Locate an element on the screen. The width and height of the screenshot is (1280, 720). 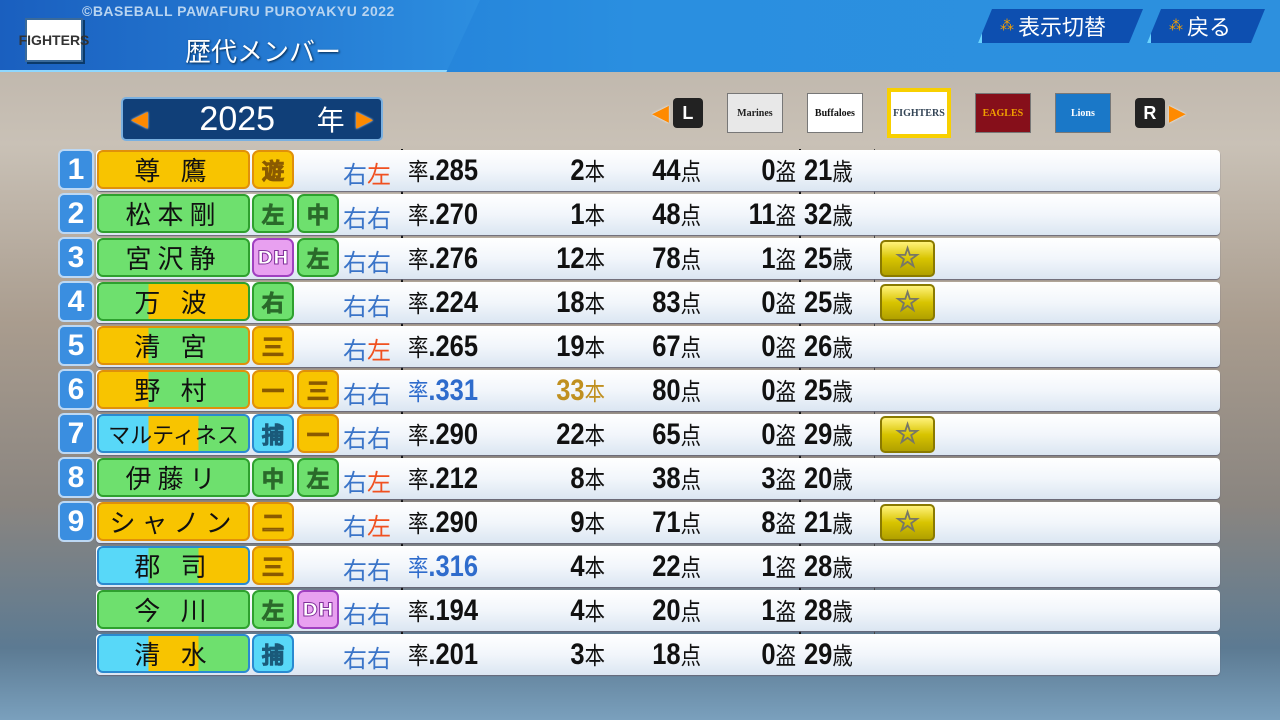
stolen-bases-value: 1 is located at coordinates (768, 566).